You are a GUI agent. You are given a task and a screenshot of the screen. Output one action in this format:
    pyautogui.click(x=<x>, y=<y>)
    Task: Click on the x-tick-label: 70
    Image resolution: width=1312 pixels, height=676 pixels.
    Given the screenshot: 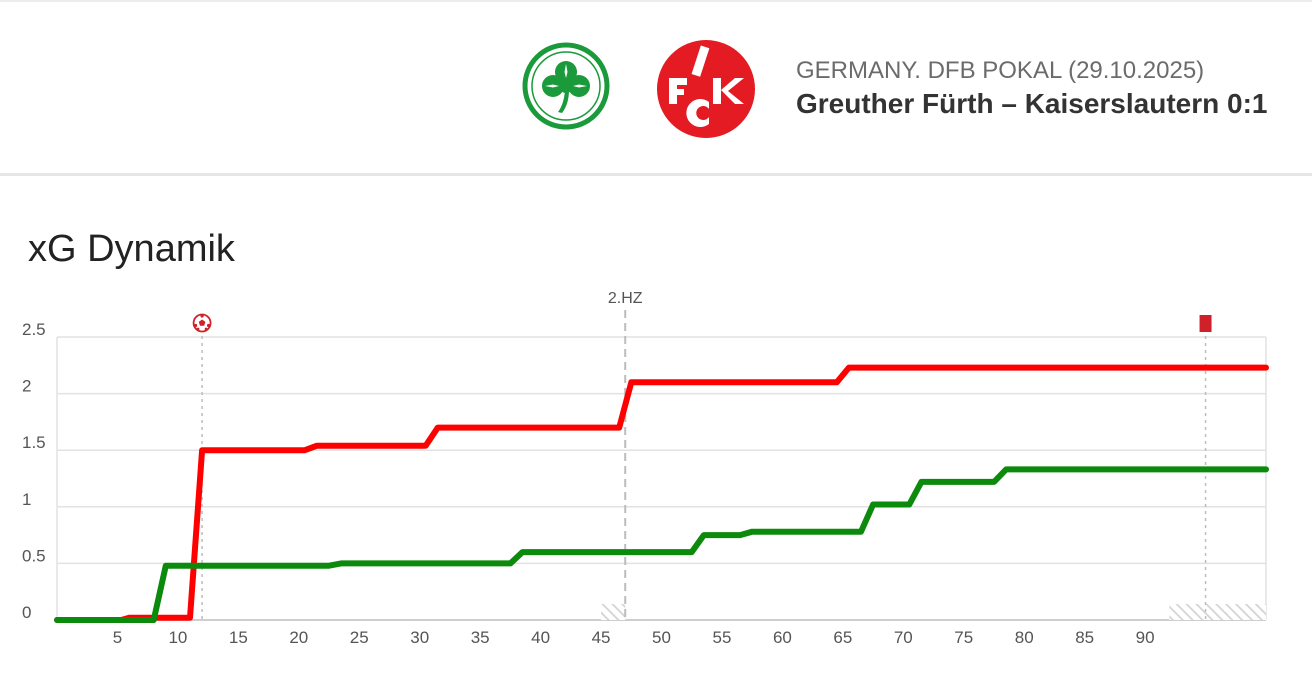 What is the action you would take?
    pyautogui.click(x=903, y=637)
    